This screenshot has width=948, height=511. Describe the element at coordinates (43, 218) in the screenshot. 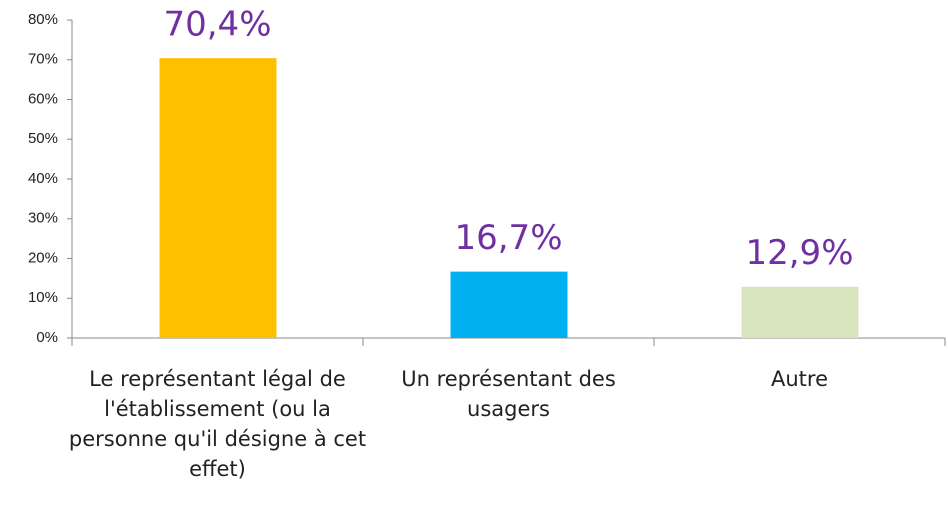

I see `y-tick-label: 30%` at that location.